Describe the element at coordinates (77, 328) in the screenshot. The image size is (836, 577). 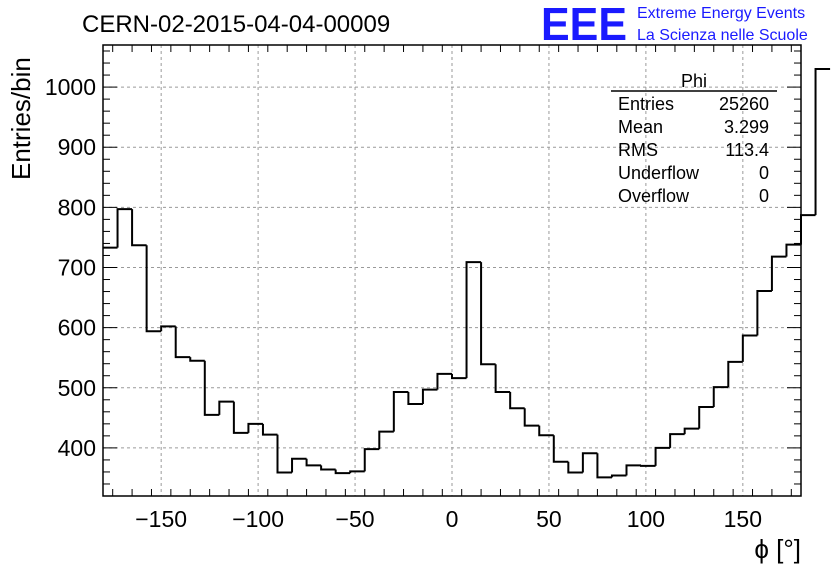
I see `y-tick-label: 600` at that location.